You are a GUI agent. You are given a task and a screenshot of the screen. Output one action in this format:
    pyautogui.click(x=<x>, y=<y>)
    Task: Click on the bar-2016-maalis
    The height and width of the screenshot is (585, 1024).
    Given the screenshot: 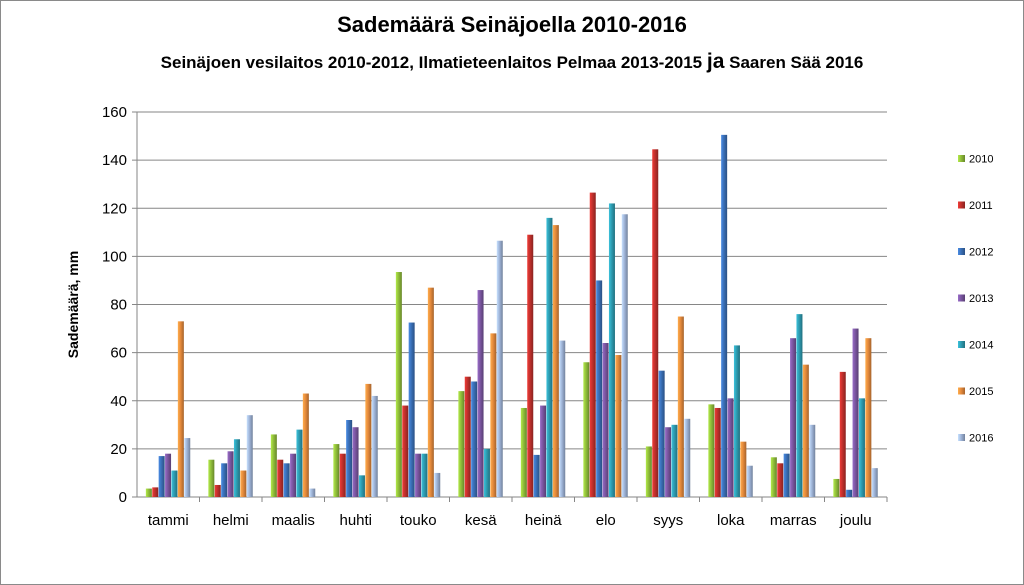 What is the action you would take?
    pyautogui.click(x=312, y=492)
    